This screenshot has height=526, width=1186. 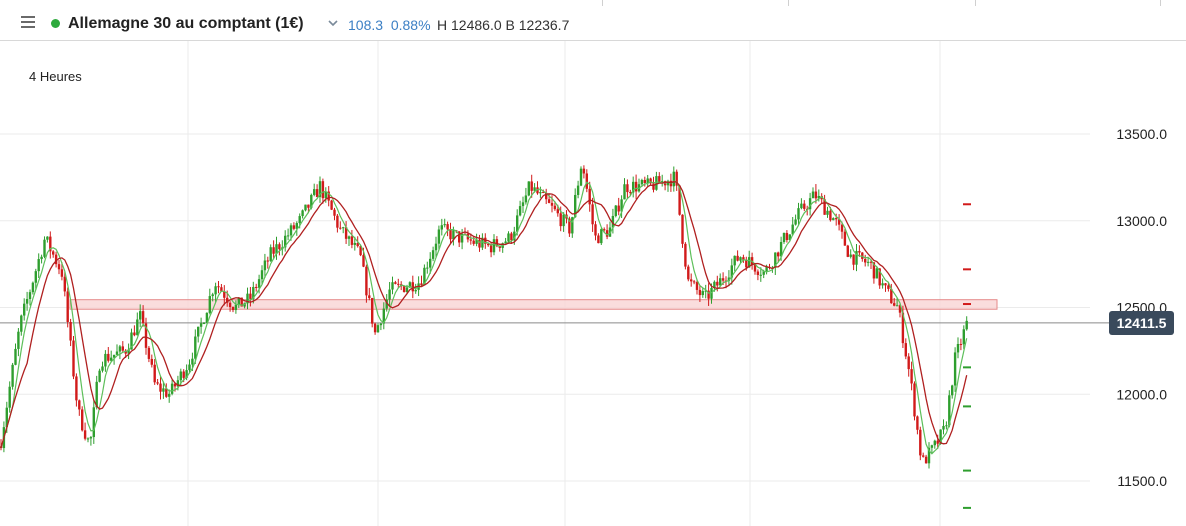 I want to click on y-axis-tick-label: 13500.0, so click(x=1141, y=134).